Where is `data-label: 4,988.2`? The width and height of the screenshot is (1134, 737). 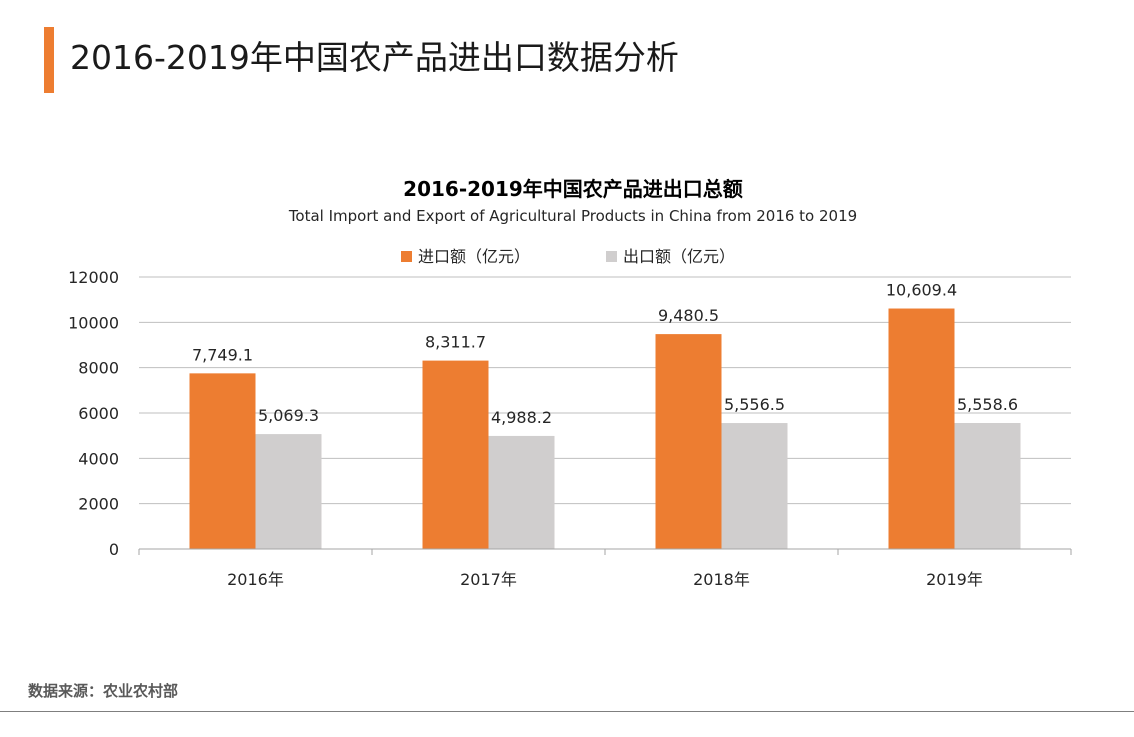 data-label: 4,988.2 is located at coordinates (521, 417).